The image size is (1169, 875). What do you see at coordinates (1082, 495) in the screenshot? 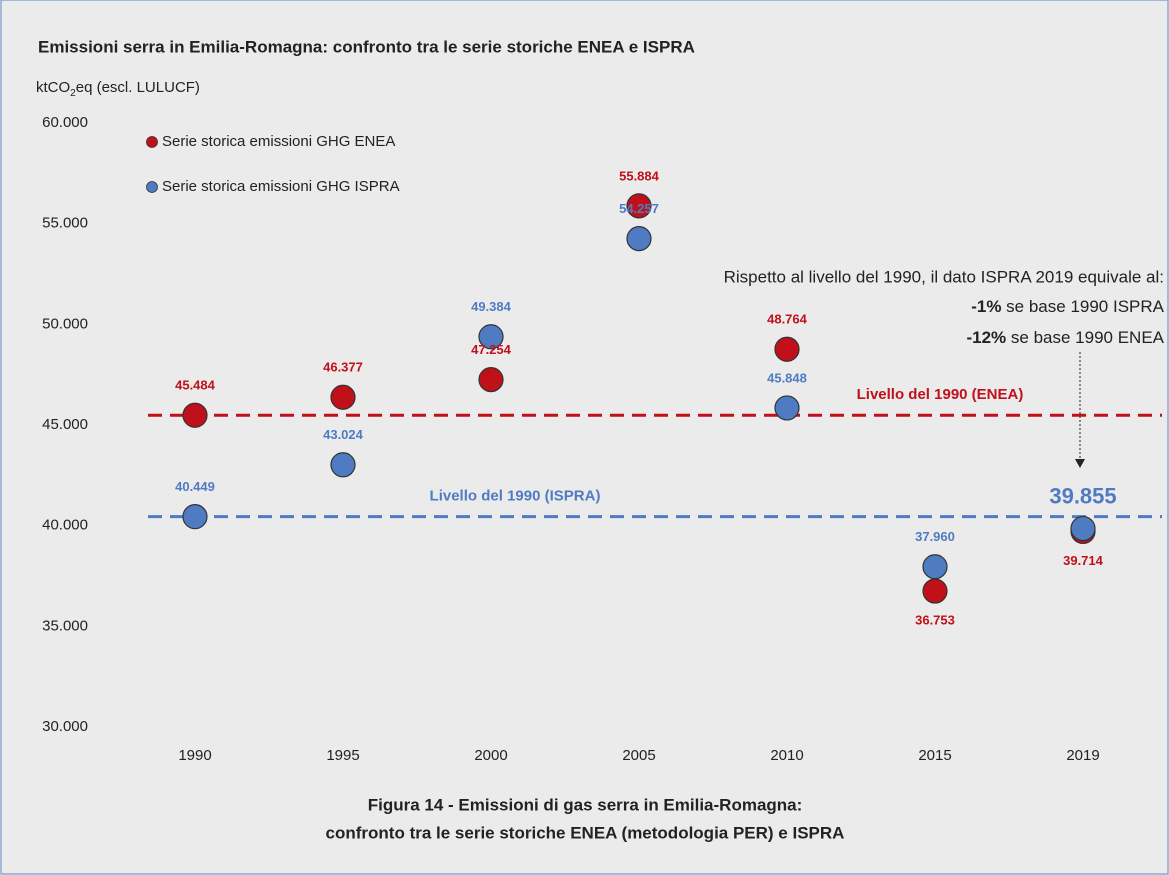
I see `data-label: 39.855` at bounding box center [1082, 495].